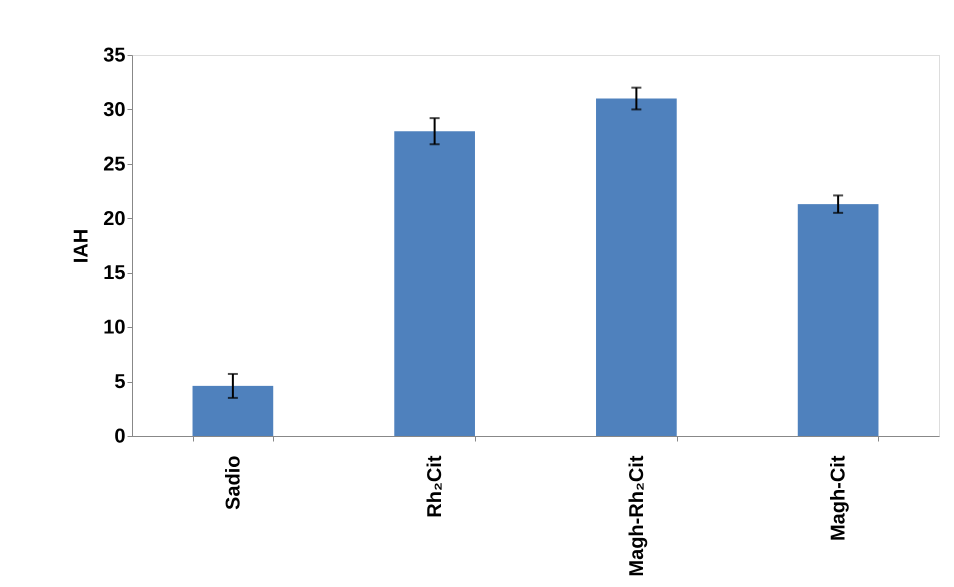 This screenshot has height=587, width=954. Describe the element at coordinates (233, 483) in the screenshot. I see `x-tick-label: Sadio` at that location.